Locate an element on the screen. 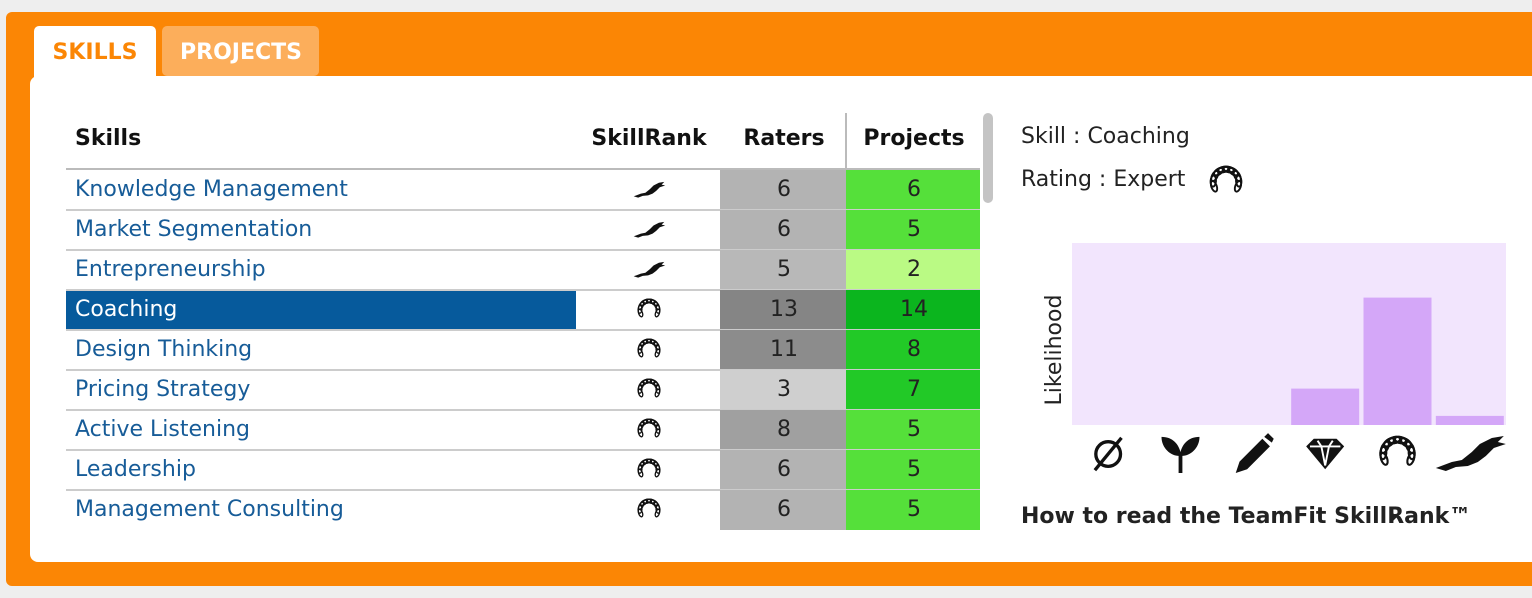  column-header: SkillRank is located at coordinates (649, 138).